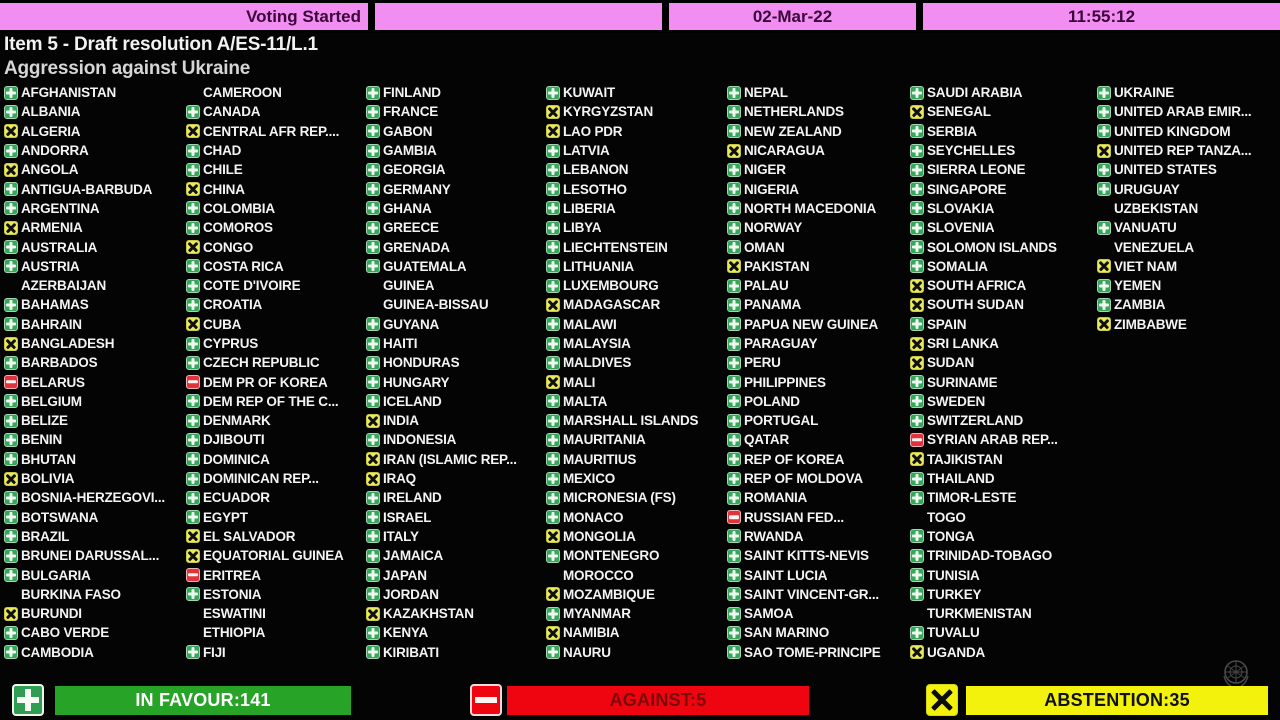 The width and height of the screenshot is (1280, 720). What do you see at coordinates (457, 497) in the screenshot?
I see `country-row: IRELAND` at bounding box center [457, 497].